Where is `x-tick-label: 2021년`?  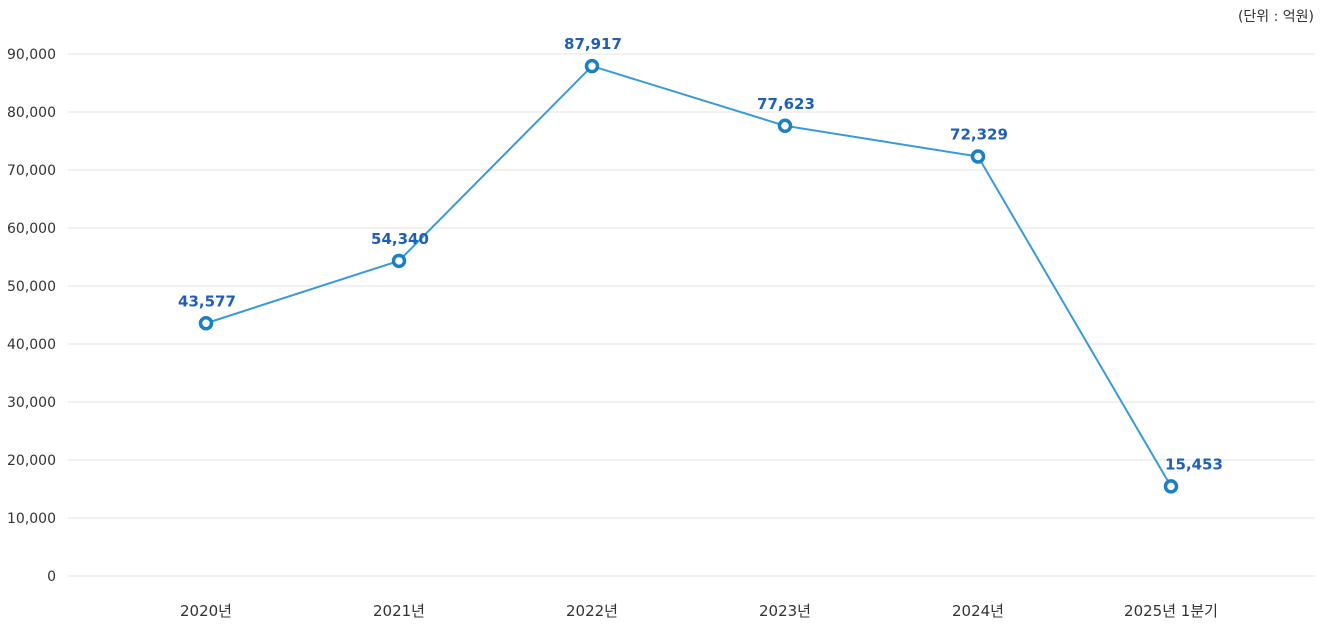
x-tick-label: 2021년 is located at coordinates (399, 611).